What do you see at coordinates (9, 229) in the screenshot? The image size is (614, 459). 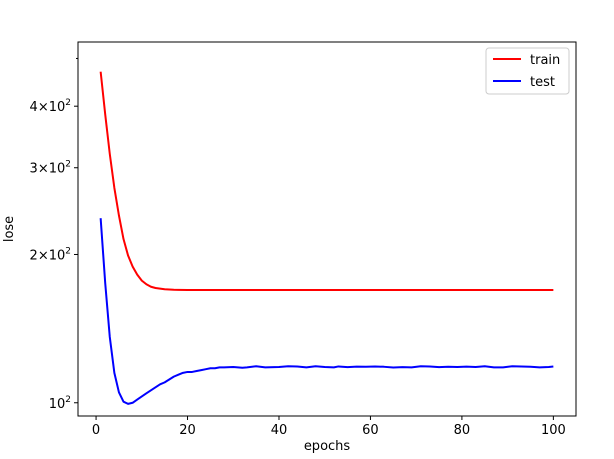 I see `y-axis-label: lose` at bounding box center [9, 229].